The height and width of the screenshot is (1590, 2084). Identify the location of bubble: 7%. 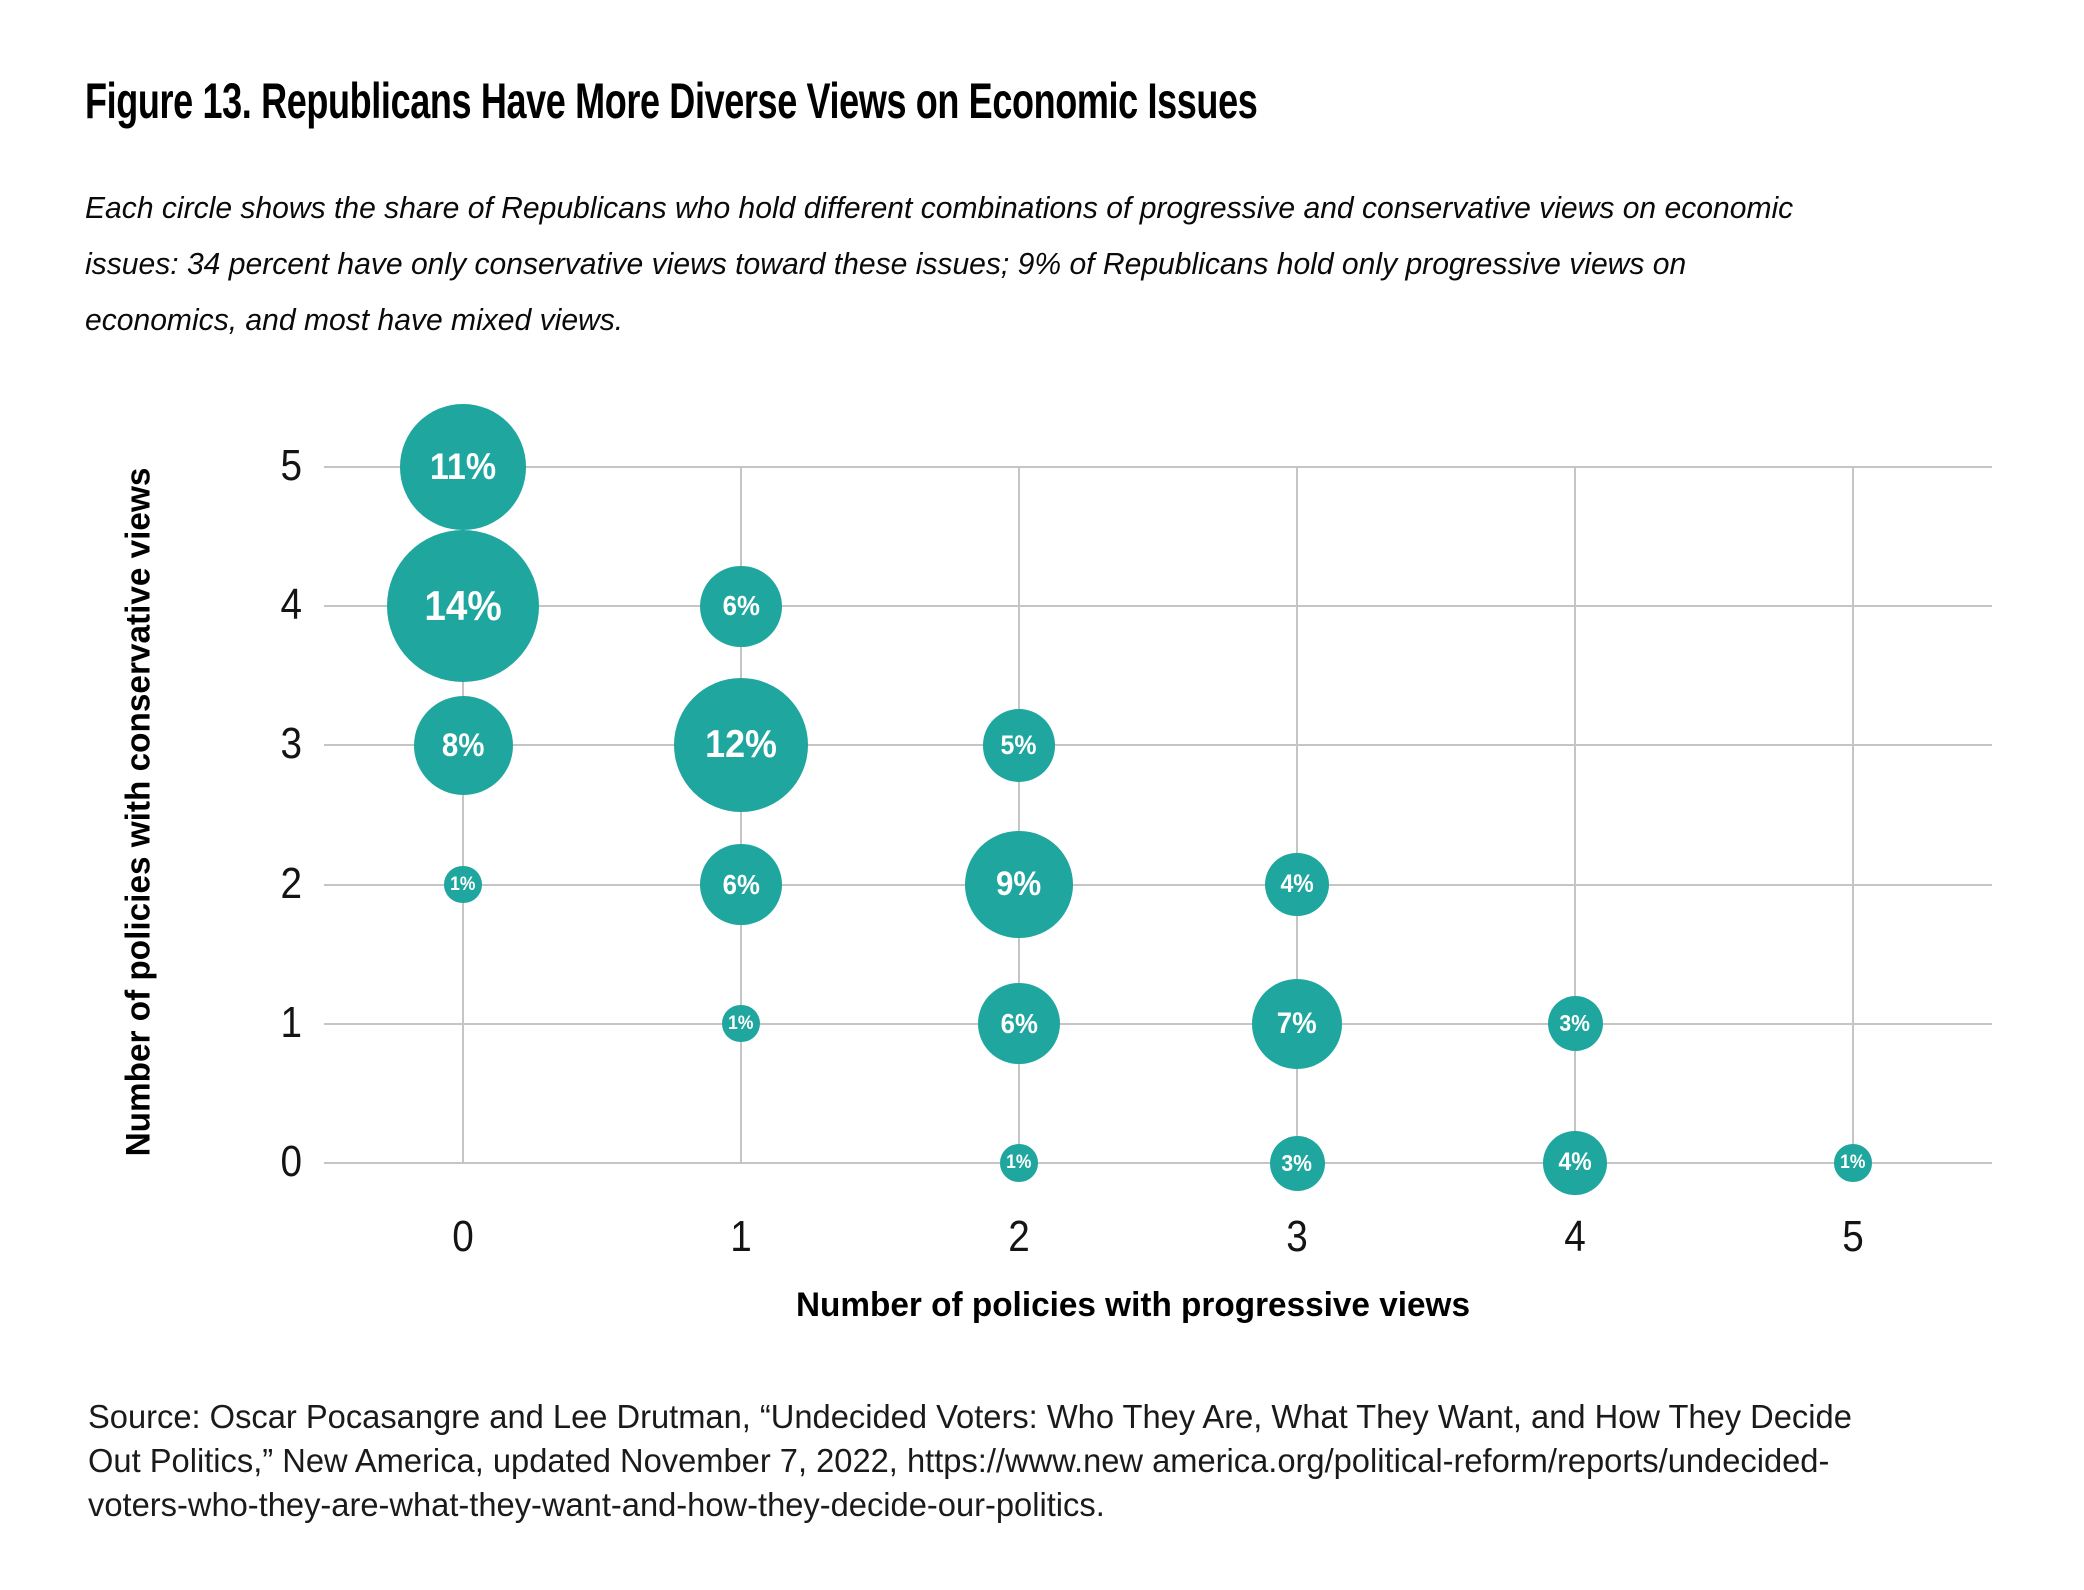
(1297, 1023).